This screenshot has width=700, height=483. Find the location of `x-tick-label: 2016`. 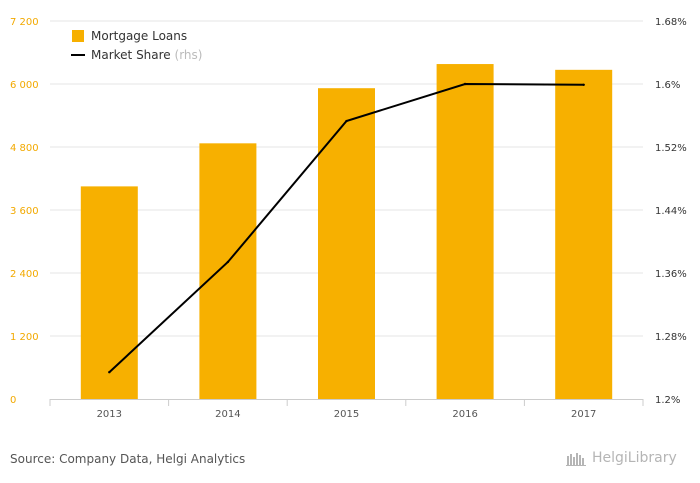

x-tick-label: 2016 is located at coordinates (464, 414).